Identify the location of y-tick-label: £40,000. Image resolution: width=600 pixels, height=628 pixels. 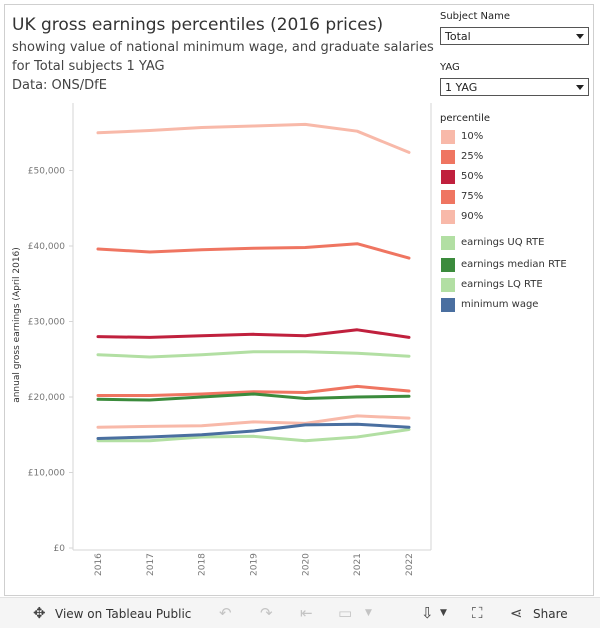
(46, 247).